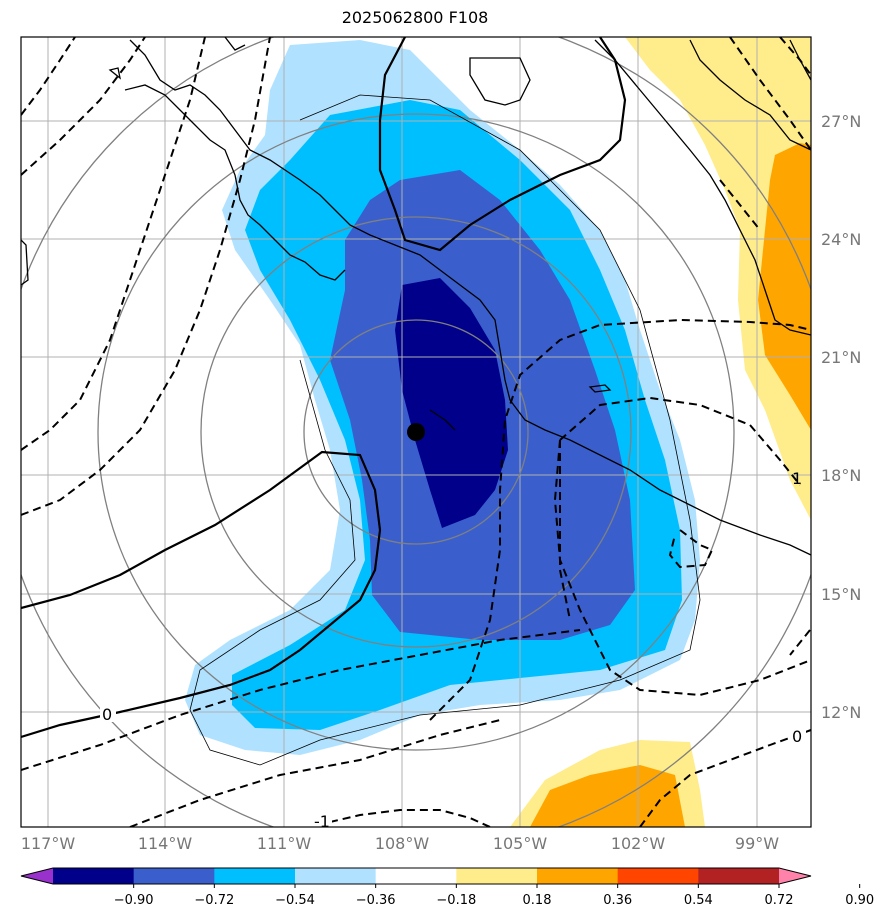  What do you see at coordinates (841, 475) in the screenshot?
I see `lat-label-18n: 18°N` at bounding box center [841, 475].